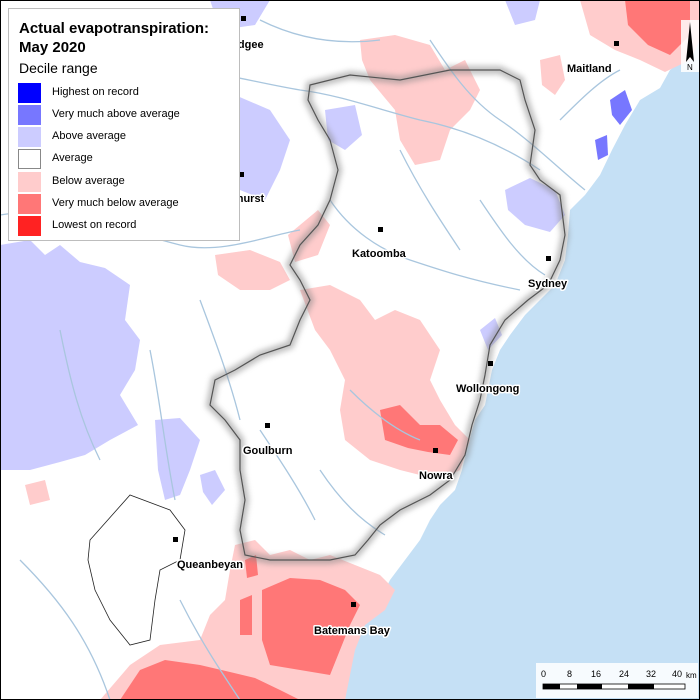  Describe the element at coordinates (89, 136) in the screenshot. I see `legend-label: Above average` at that location.